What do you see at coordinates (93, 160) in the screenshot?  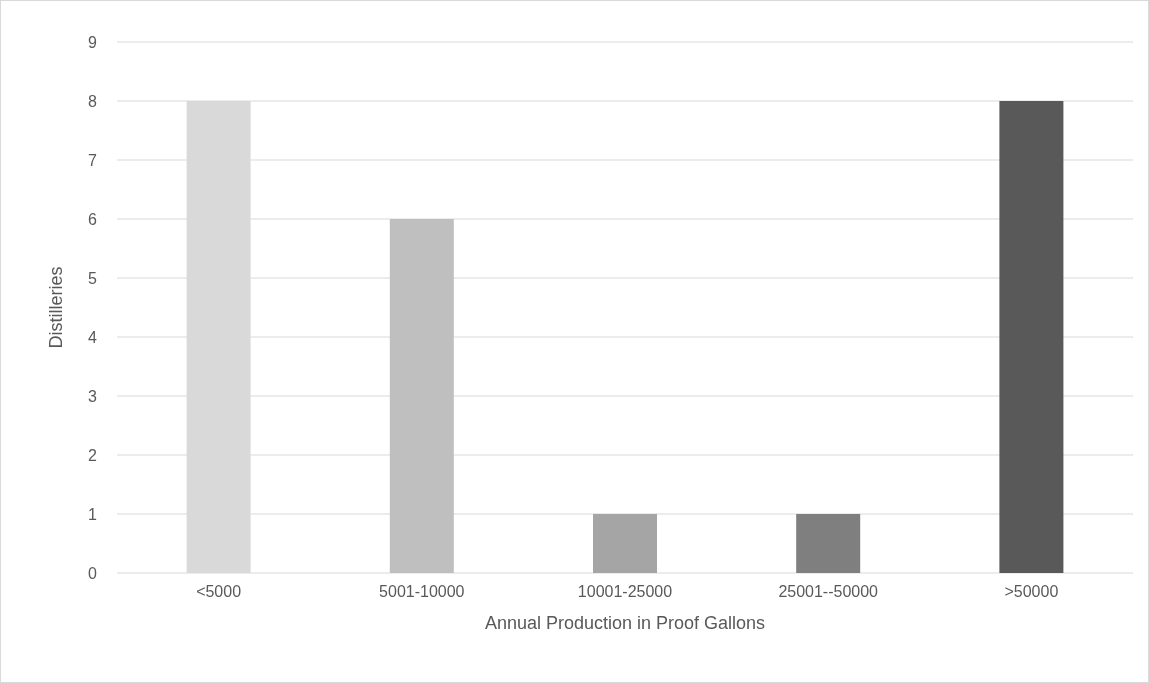 I see `y-tick-label: 7` at bounding box center [93, 160].